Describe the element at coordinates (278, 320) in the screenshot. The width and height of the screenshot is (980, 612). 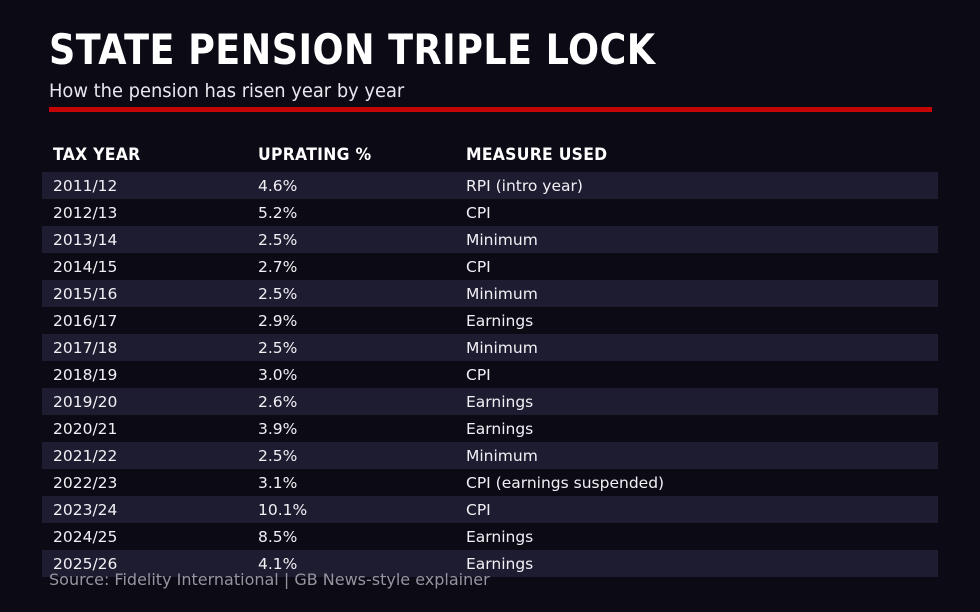
I see `cell-uprating: 2.9%` at that location.